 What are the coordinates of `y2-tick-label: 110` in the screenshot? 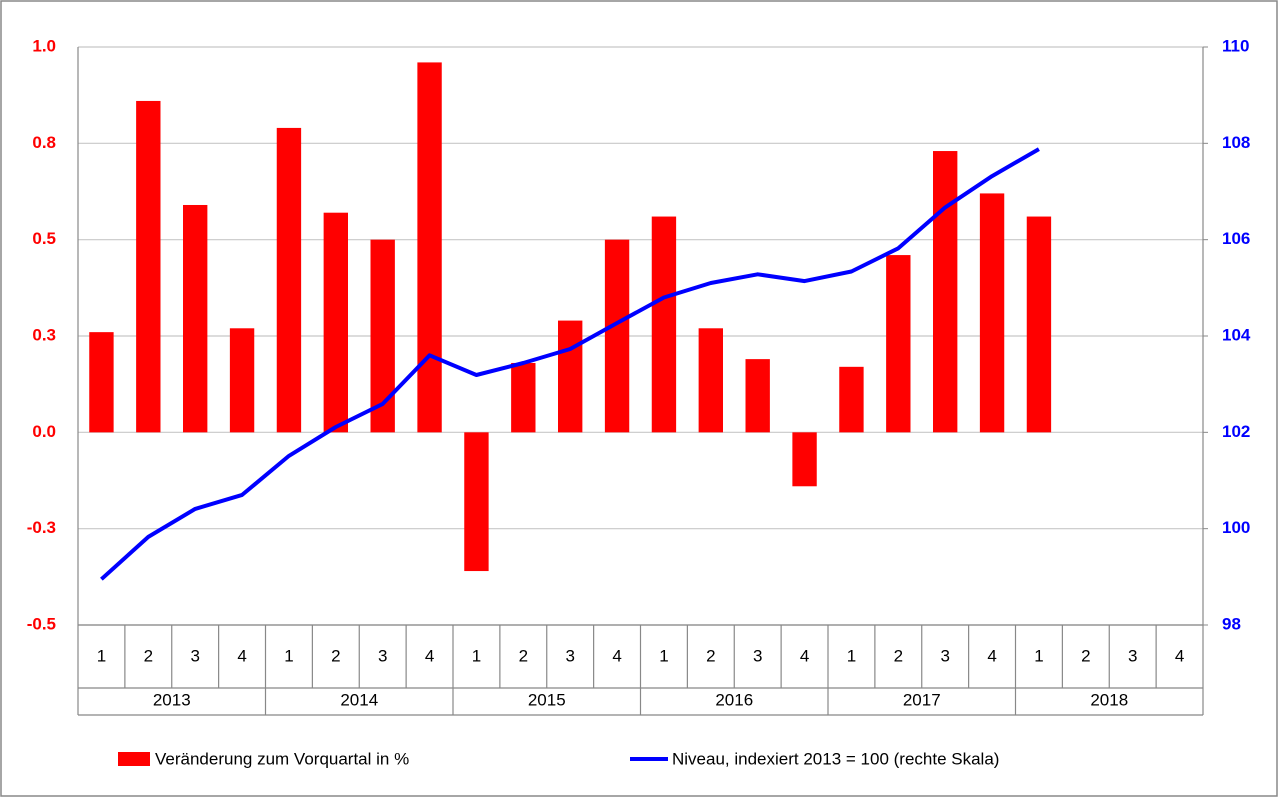 It's located at (1235, 45).